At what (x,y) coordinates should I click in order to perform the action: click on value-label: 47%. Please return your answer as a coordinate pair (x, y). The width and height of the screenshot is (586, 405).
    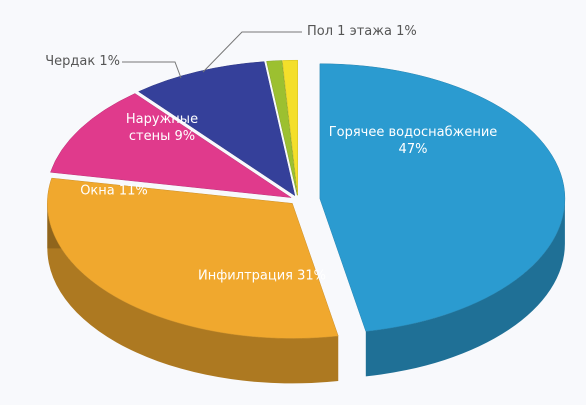
    Looking at the image, I should click on (413, 149).